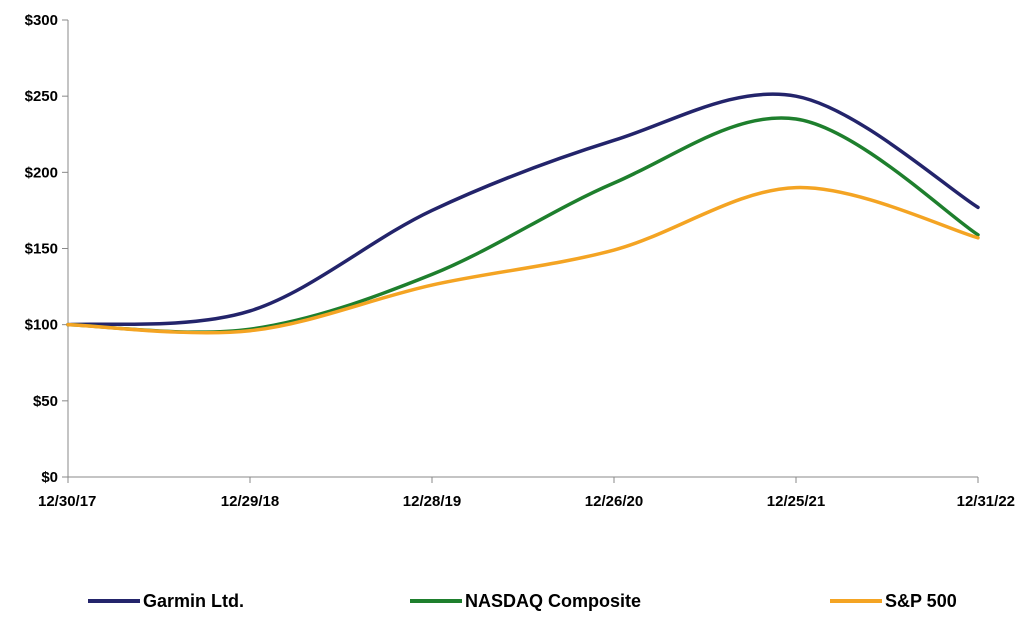 This screenshot has width=1019, height=622. Describe the element at coordinates (41, 96) in the screenshot. I see `y-tick-label: $250` at that location.